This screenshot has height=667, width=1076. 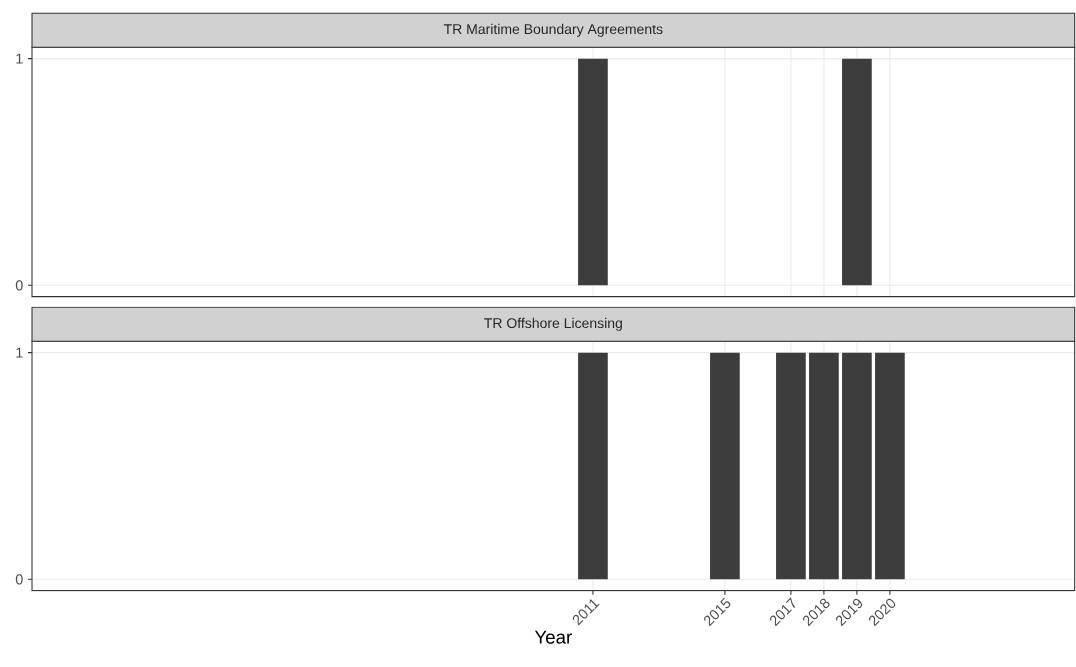 What do you see at coordinates (553, 324) in the screenshot?
I see `chart-title: TR Offshore Licensing` at bounding box center [553, 324].